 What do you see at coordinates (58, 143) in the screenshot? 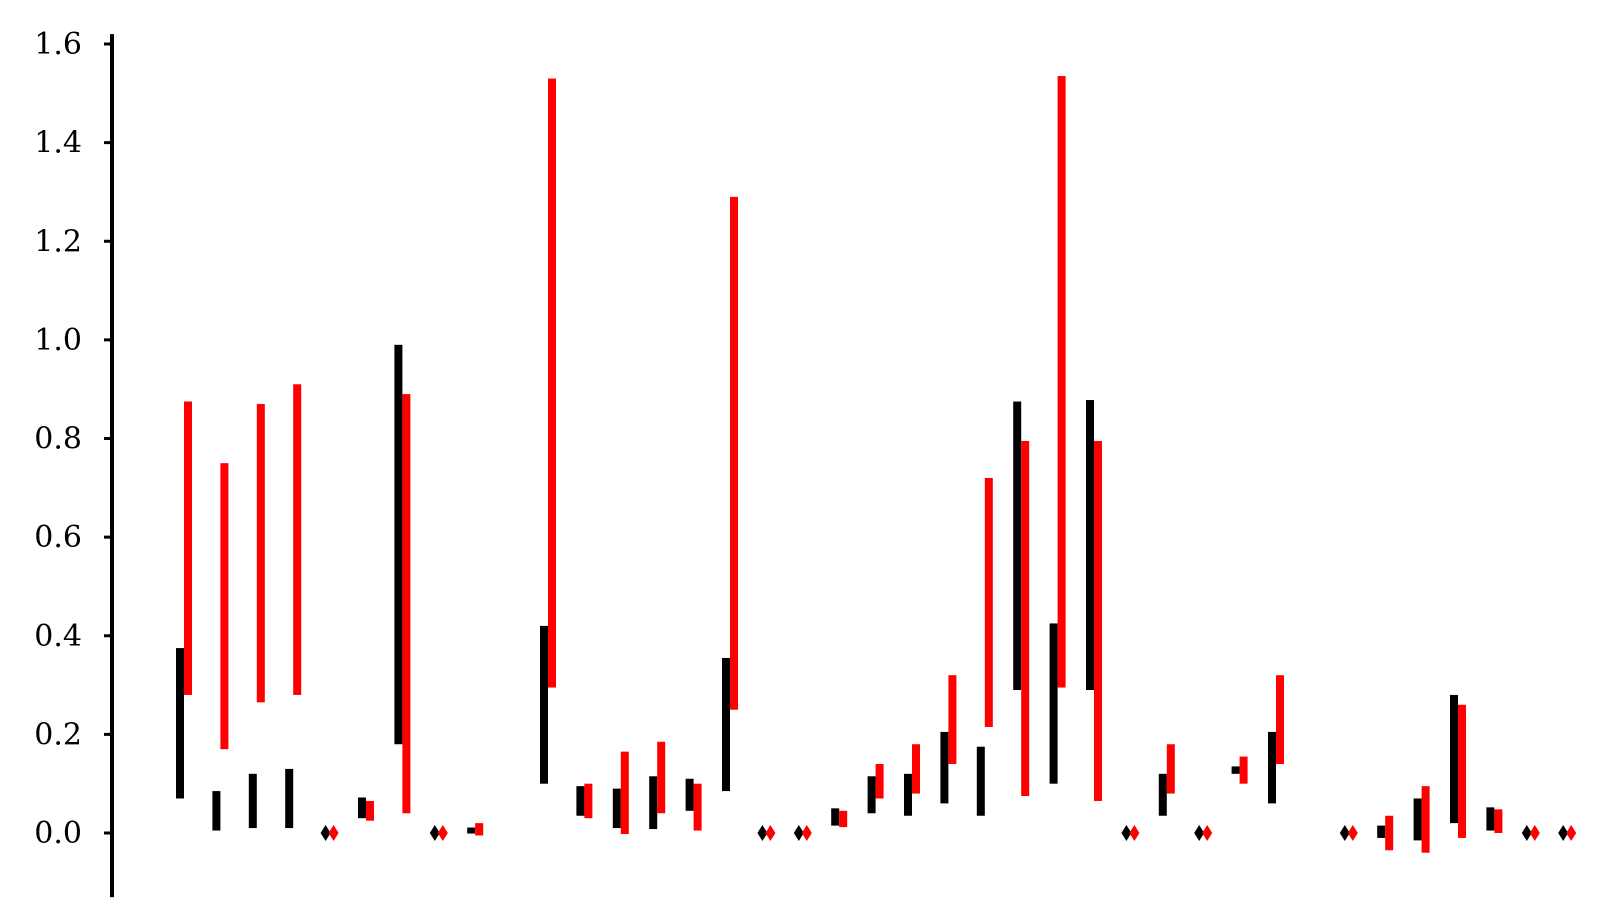
I see `y-tick-label: 1.4` at bounding box center [58, 143].